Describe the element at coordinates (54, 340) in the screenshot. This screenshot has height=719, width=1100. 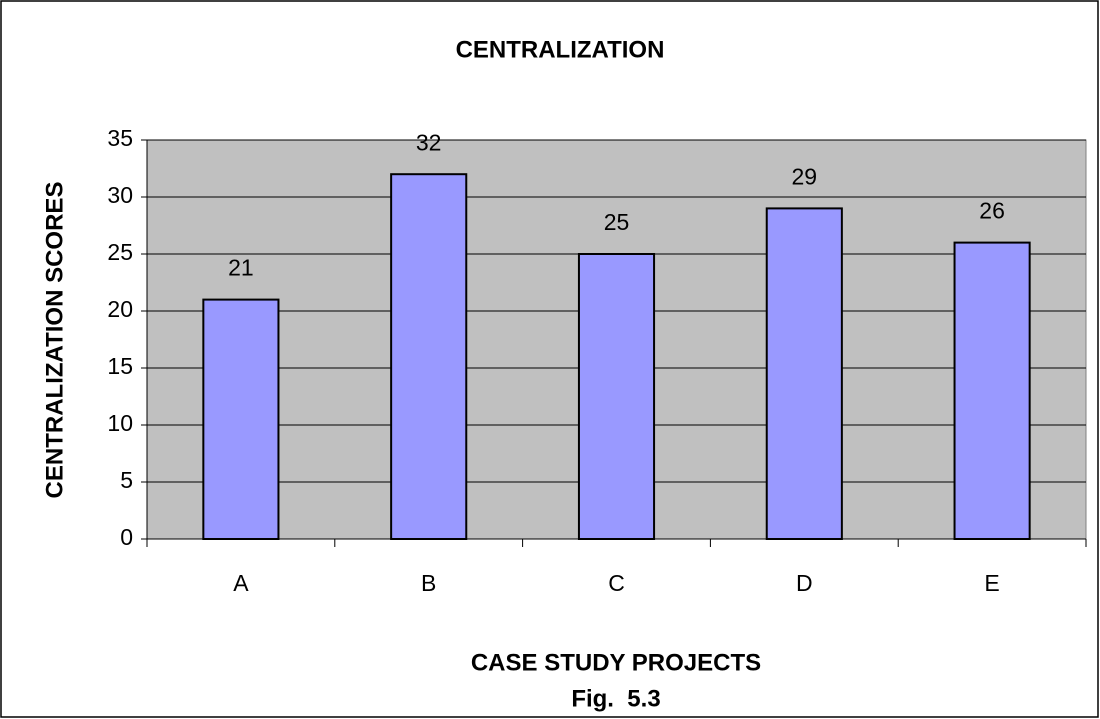
I see `y-axis-label: CENTRALIZATION SCORES` at that location.